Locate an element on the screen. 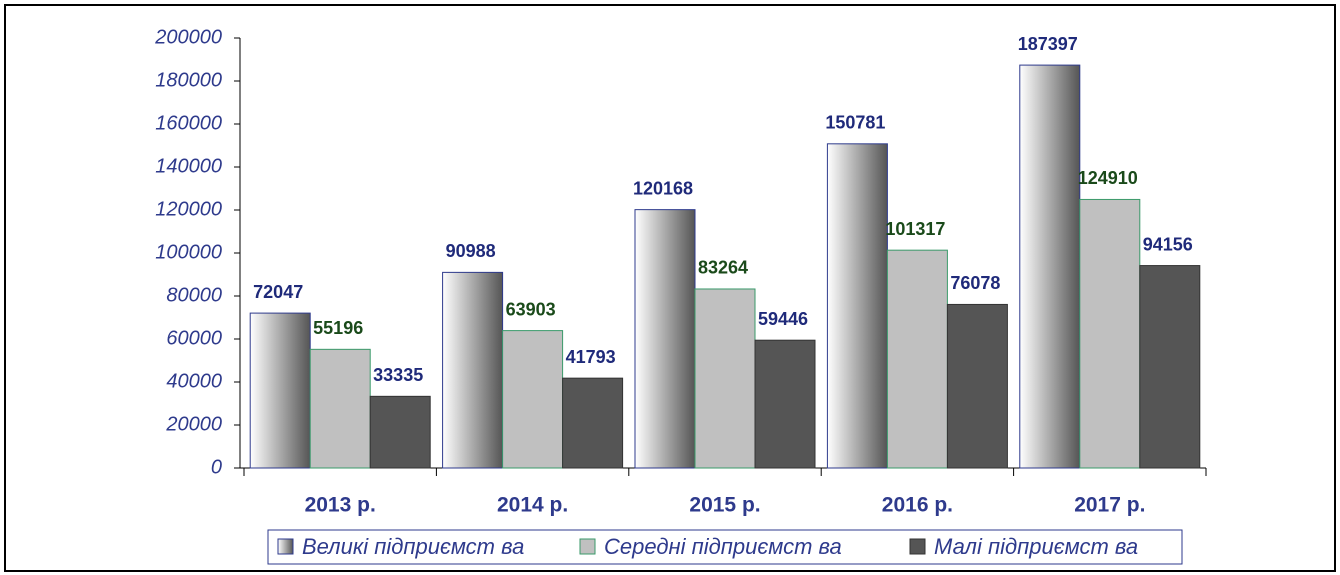 The image size is (1340, 575). x-tick-label: 2016 р. is located at coordinates (917, 505).